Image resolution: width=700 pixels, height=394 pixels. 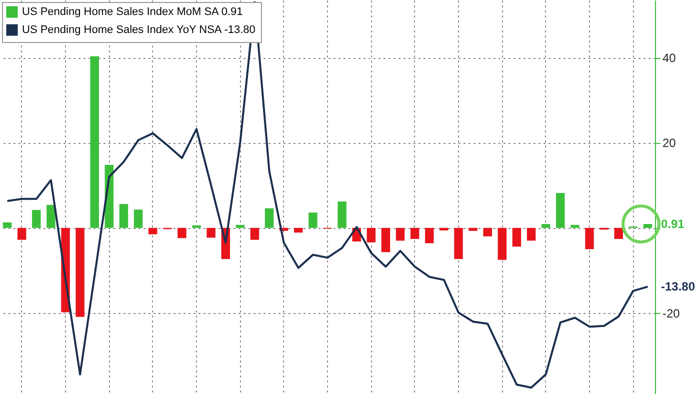 What do you see at coordinates (669, 143) in the screenshot?
I see `y-tick-label: 20` at bounding box center [669, 143].